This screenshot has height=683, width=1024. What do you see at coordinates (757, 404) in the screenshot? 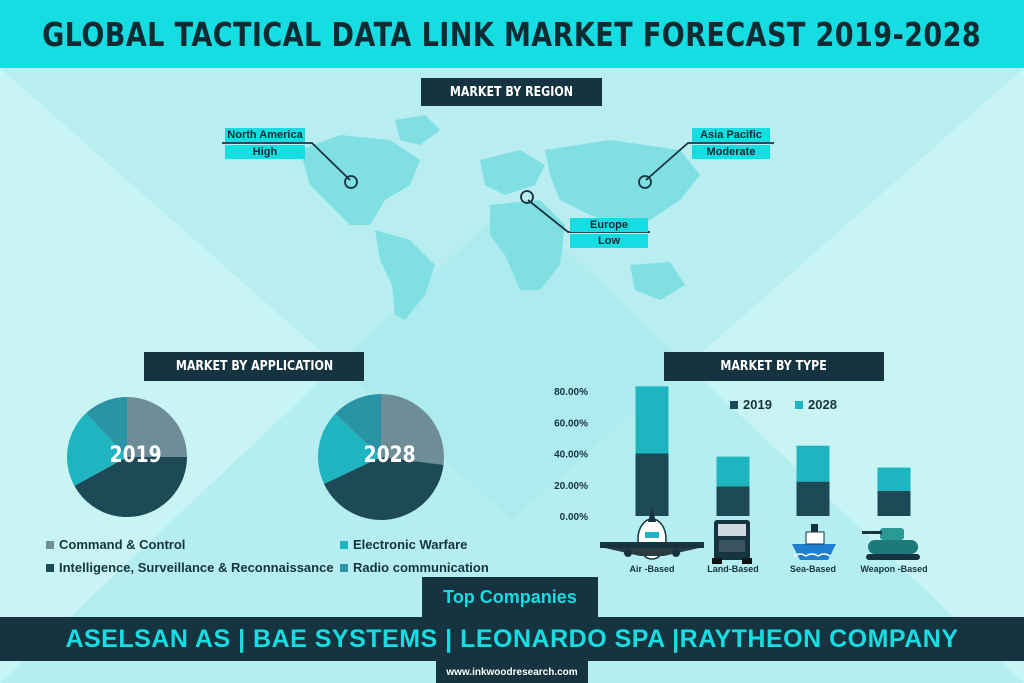
I see `legend-label: 2019` at bounding box center [757, 404].